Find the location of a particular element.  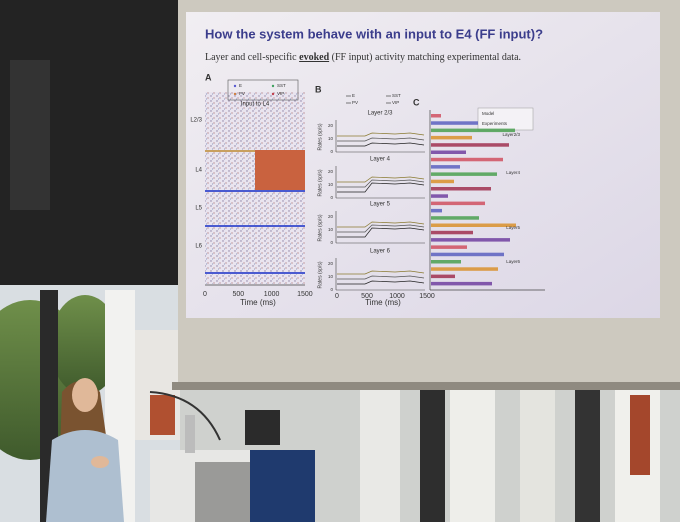

panel-label: C is located at coordinates (416, 102).